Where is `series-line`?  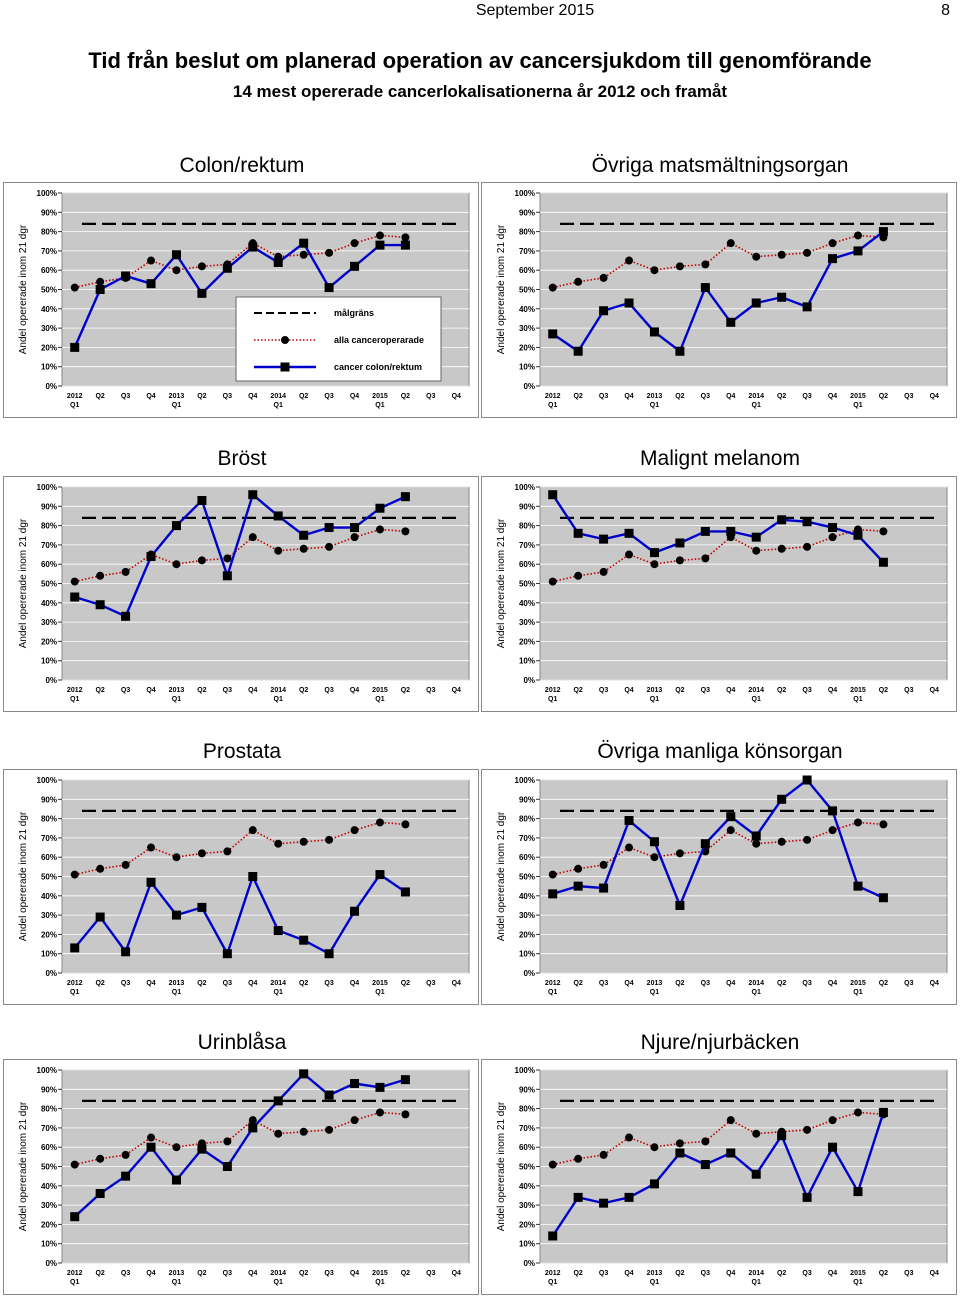
series-line is located at coordinates (718, 261).